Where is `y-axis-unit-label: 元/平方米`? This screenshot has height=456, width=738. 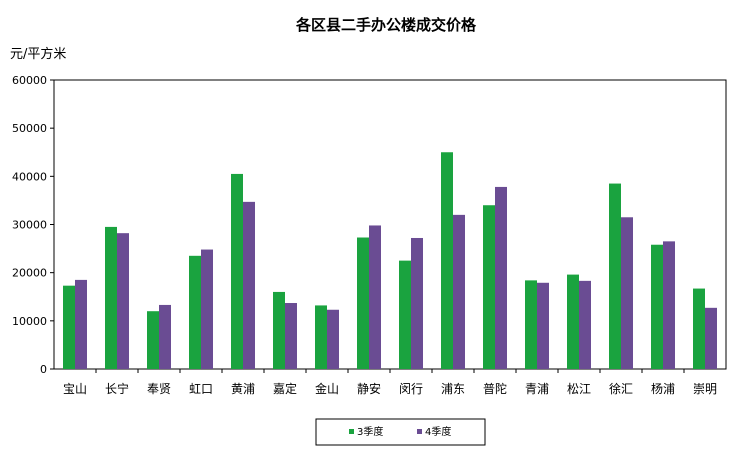 y-axis-unit-label: 元/平方米 is located at coordinates (38, 54).